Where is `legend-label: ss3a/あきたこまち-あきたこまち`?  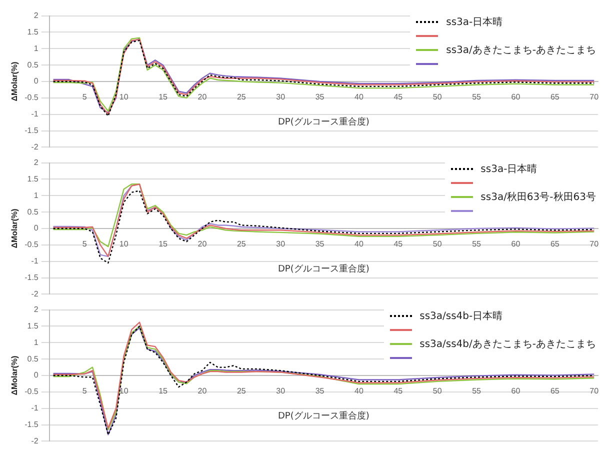 legend-label: ss3a/あきたこまち-あきたこまち is located at coordinates (521, 50).